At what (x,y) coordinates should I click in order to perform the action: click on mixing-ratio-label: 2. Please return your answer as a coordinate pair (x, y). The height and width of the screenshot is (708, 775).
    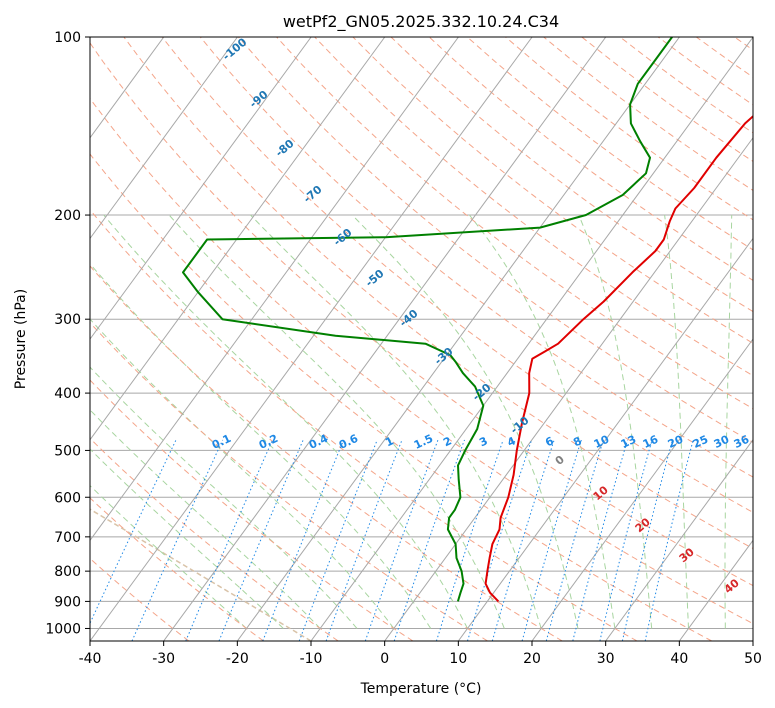
    Looking at the image, I should click on (447, 441).